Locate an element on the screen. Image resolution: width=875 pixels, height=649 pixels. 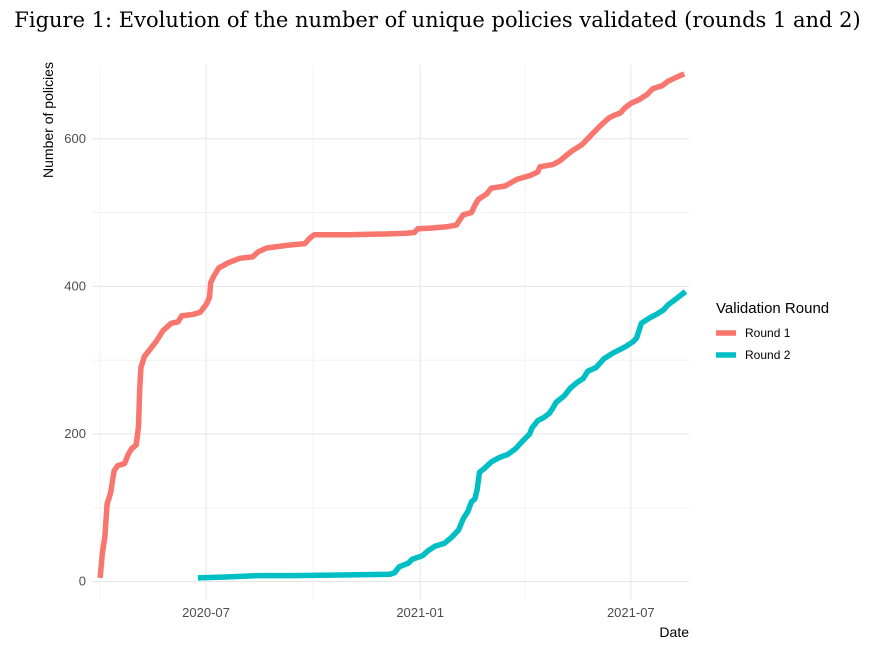
x-axis-title: Date is located at coordinates (674, 632).